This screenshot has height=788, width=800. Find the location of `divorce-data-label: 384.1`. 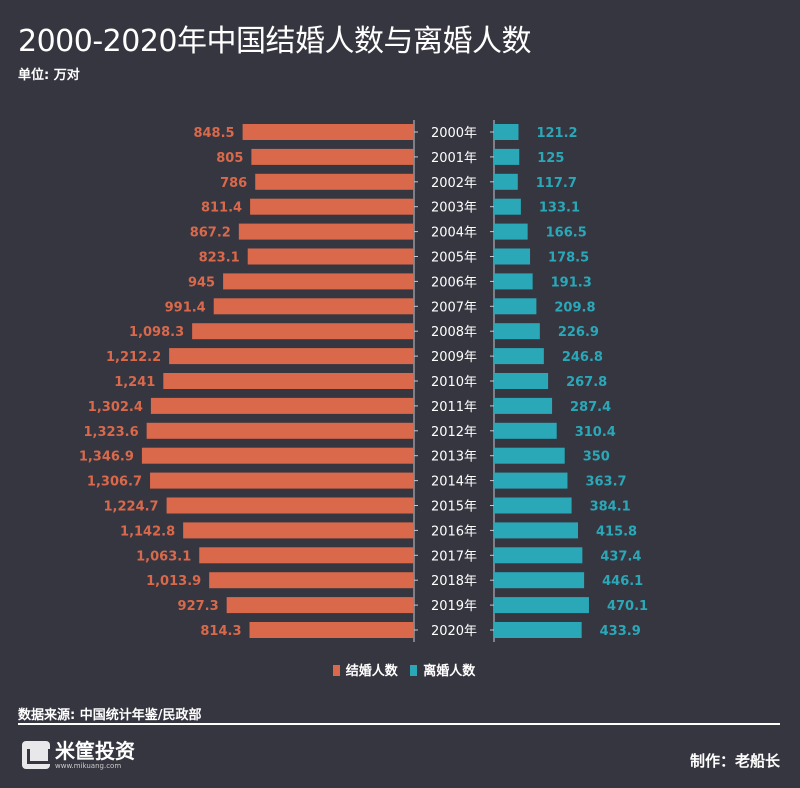

divorce-data-label: 384.1 is located at coordinates (610, 507).